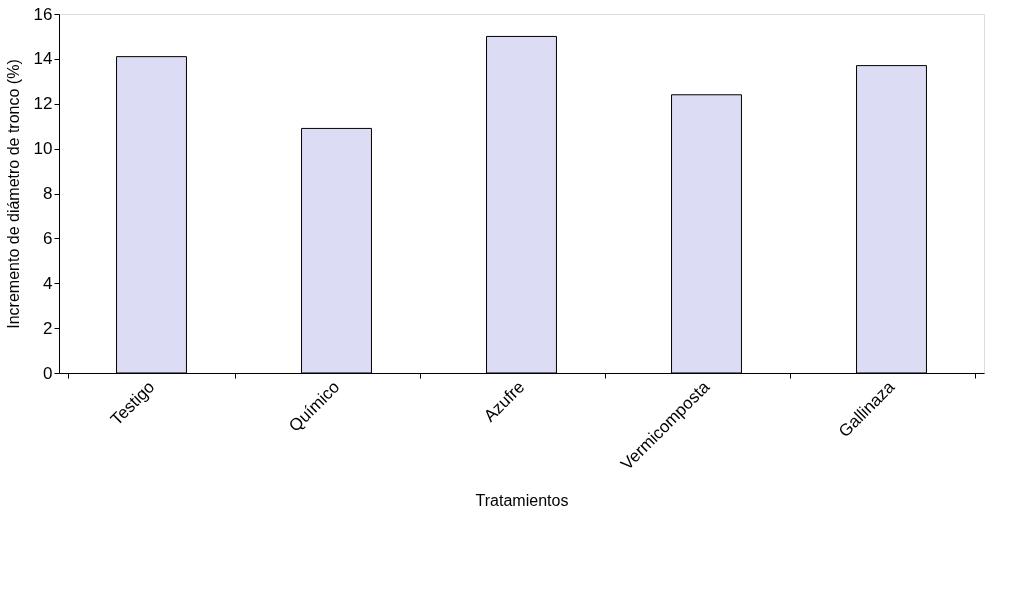 Image resolution: width=1029 pixels, height=598 pixels. What do you see at coordinates (43, 14) in the screenshot?
I see `y-tick-label: 16` at bounding box center [43, 14].